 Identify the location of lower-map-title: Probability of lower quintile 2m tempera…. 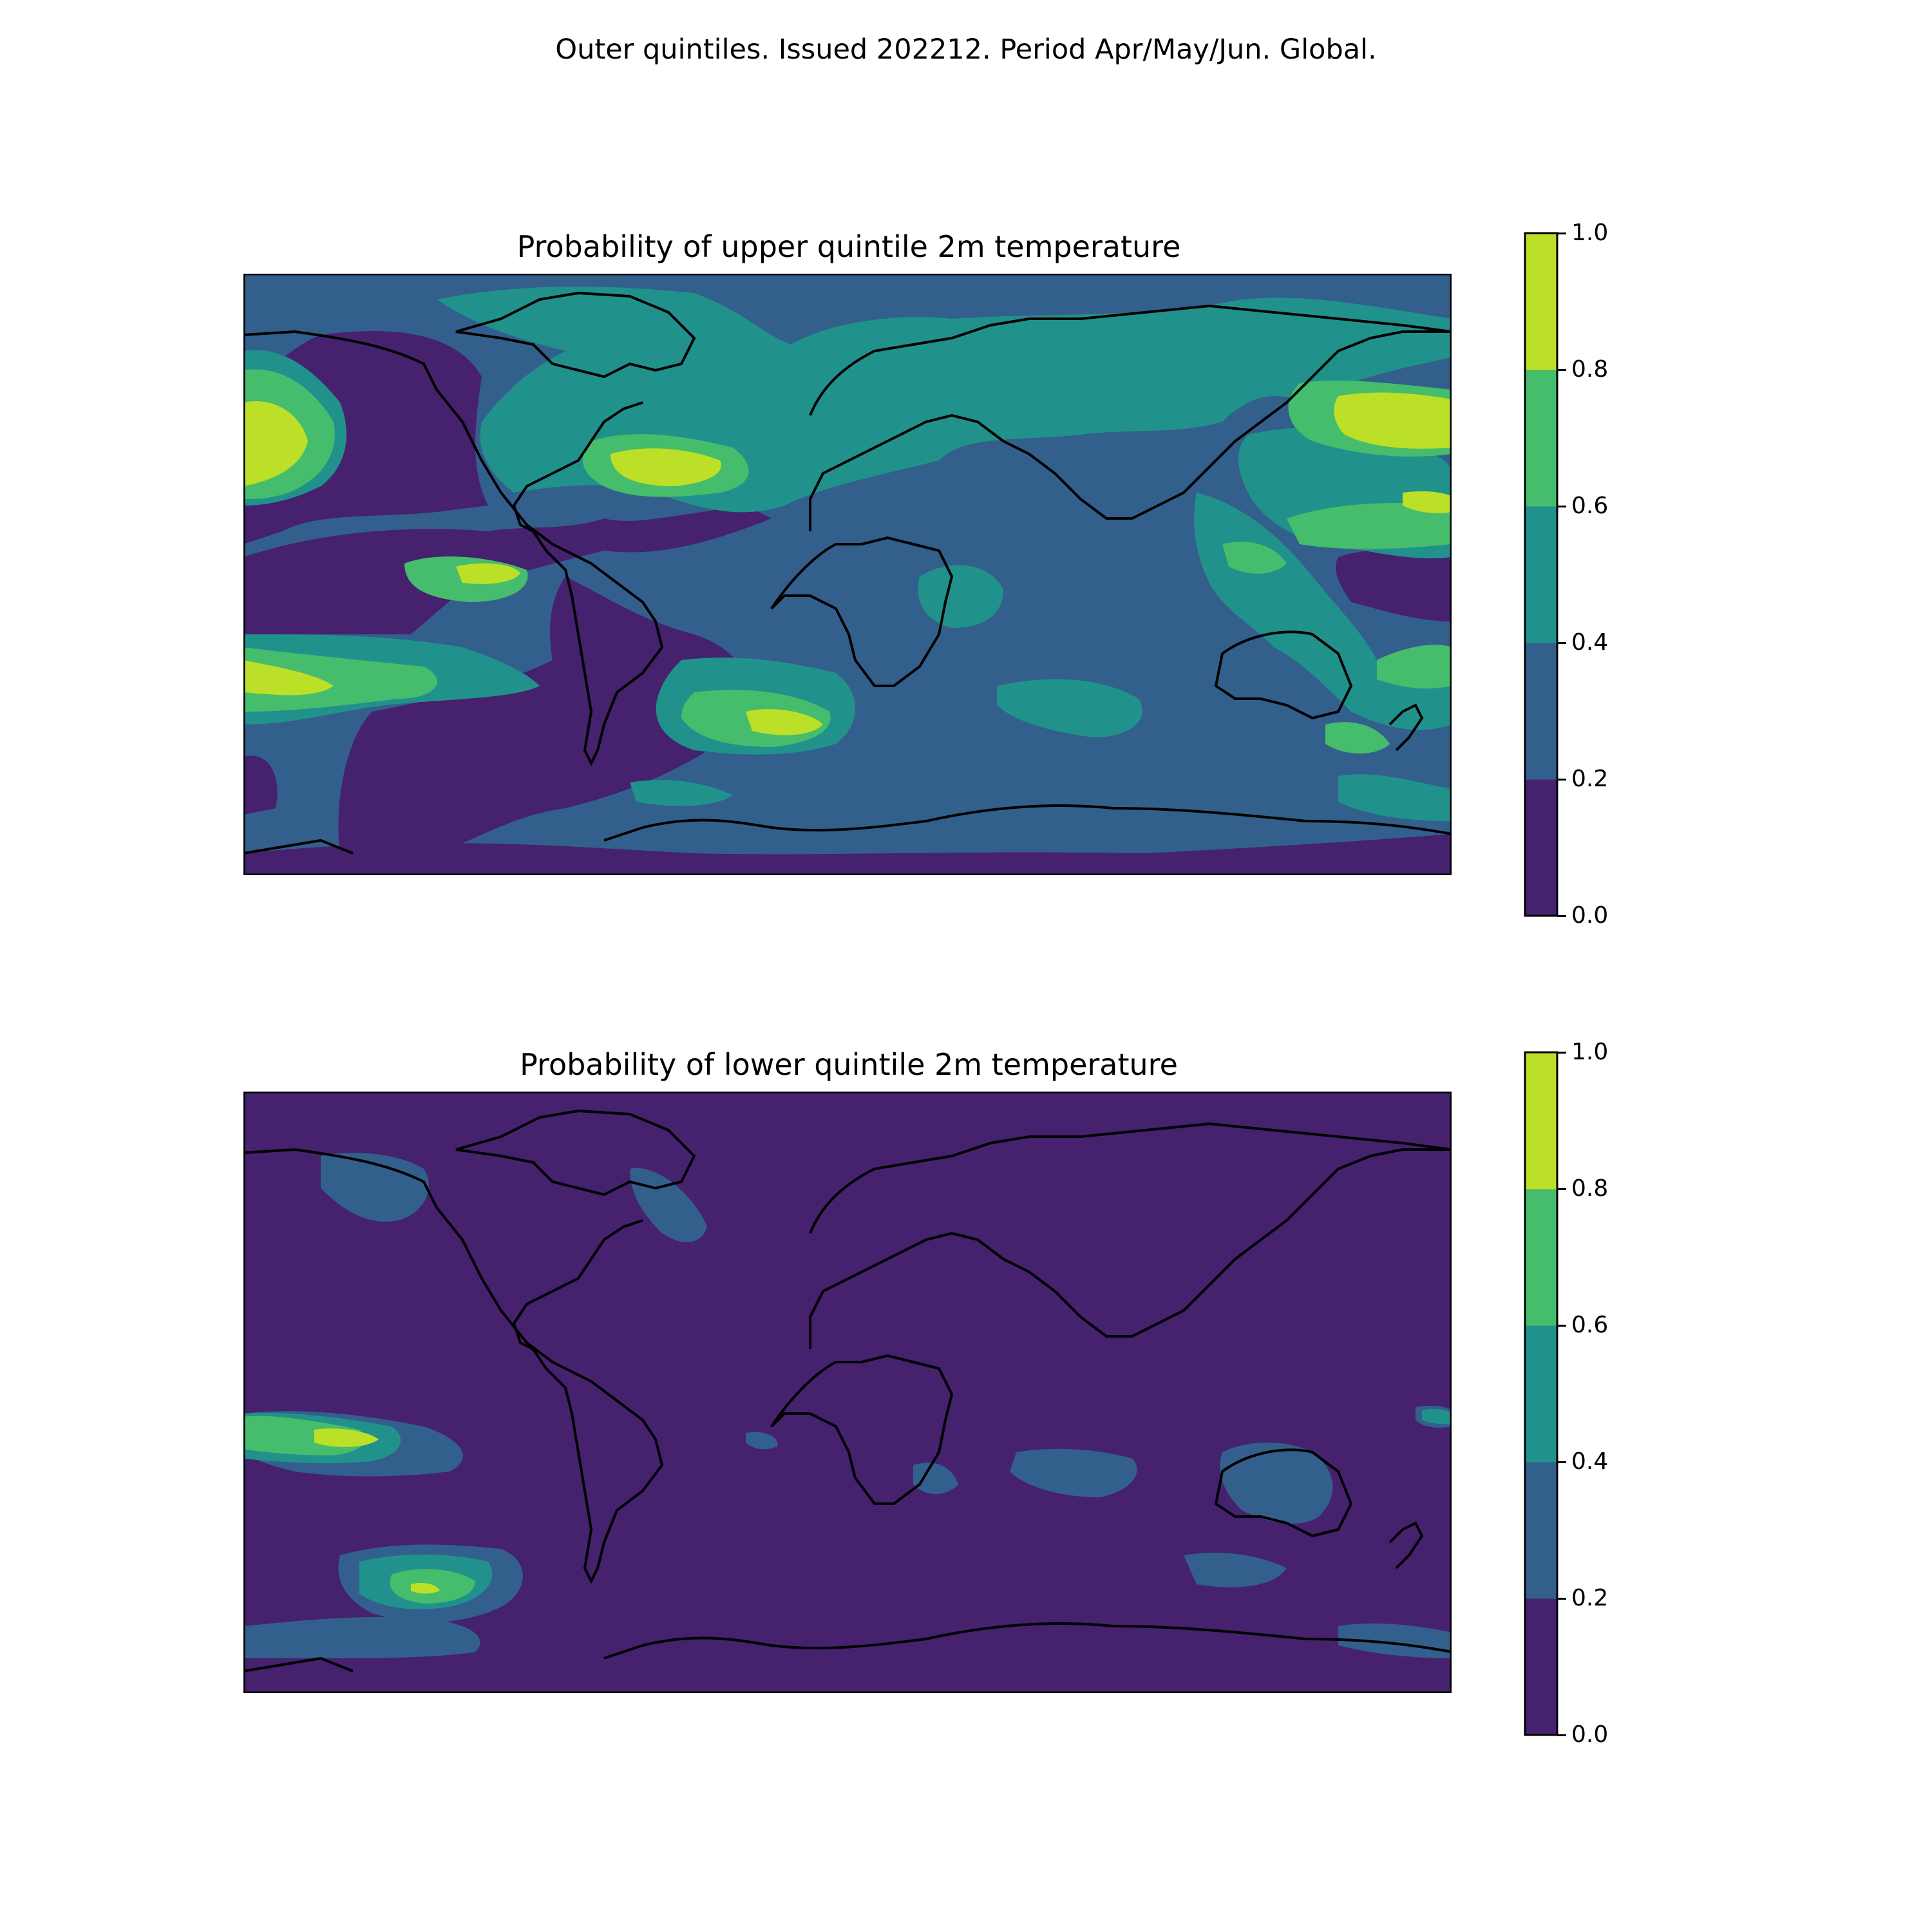
(849, 1064).